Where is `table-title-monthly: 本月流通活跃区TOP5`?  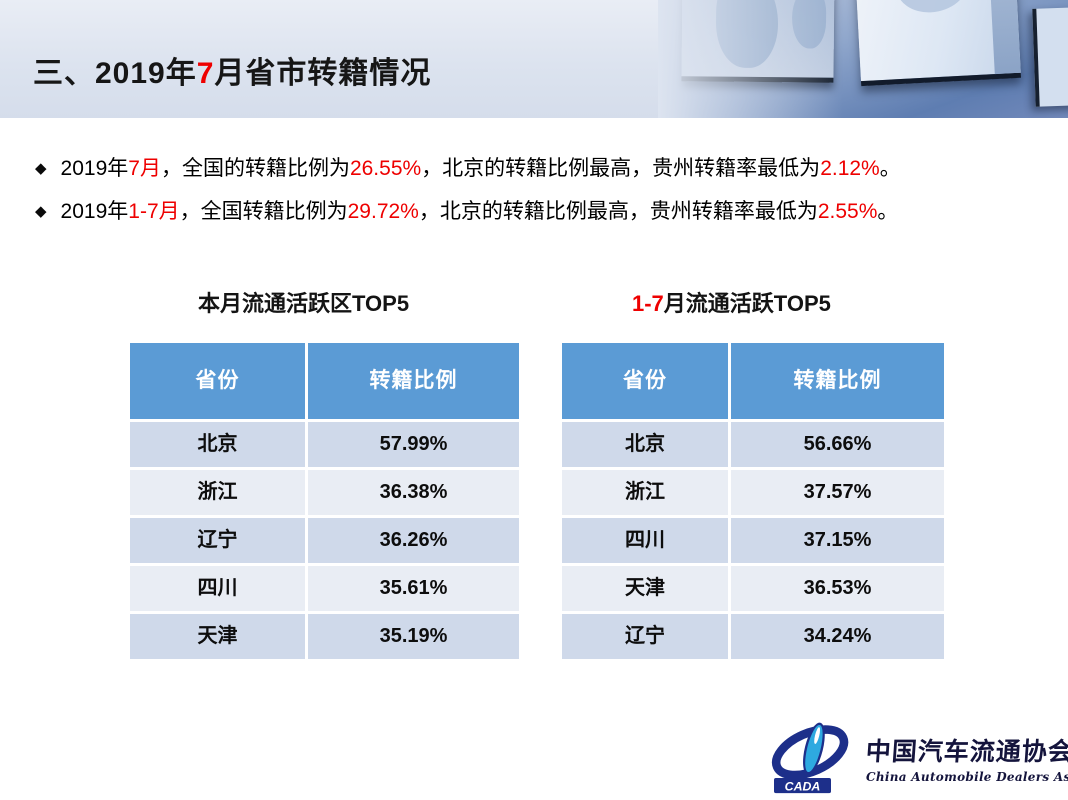 table-title-monthly: 本月流通活跃区TOP5 is located at coordinates (304, 303).